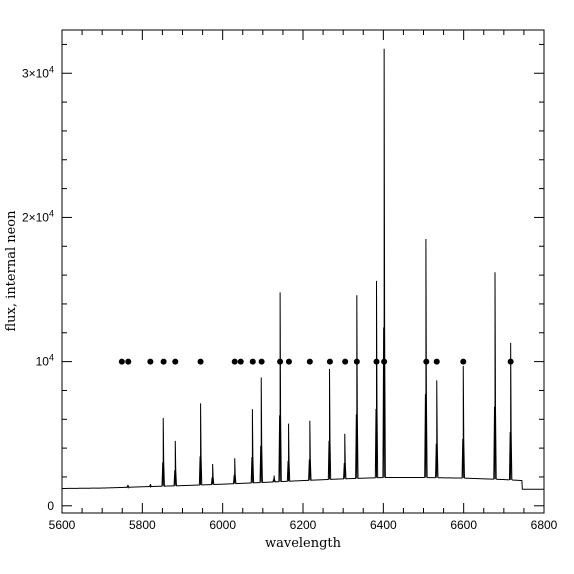 The width and height of the screenshot is (574, 574). What do you see at coordinates (303, 543) in the screenshot?
I see `x-axis-label: wavelength` at bounding box center [303, 543].